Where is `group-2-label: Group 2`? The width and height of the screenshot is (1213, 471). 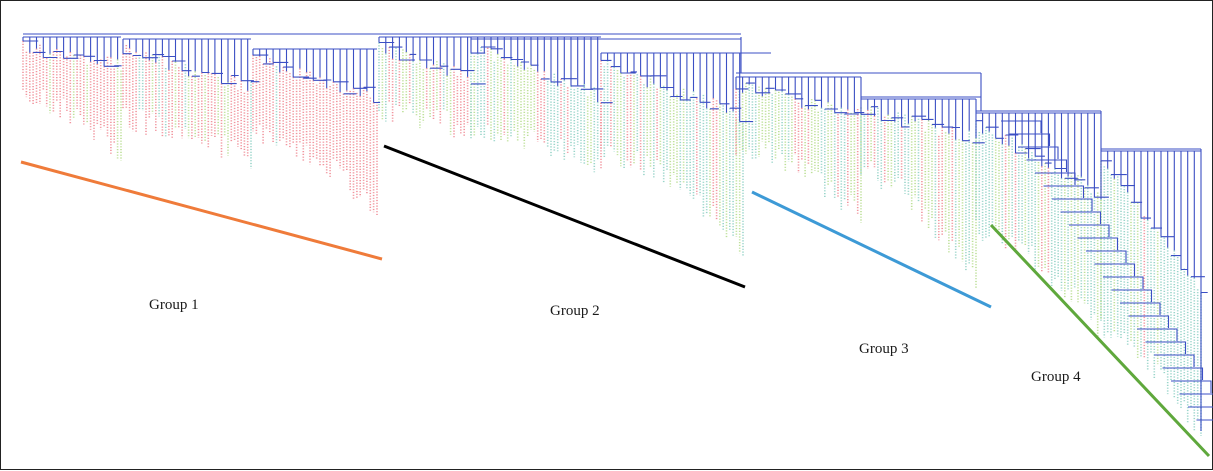 group-2-label: Group 2 is located at coordinates (575, 311).